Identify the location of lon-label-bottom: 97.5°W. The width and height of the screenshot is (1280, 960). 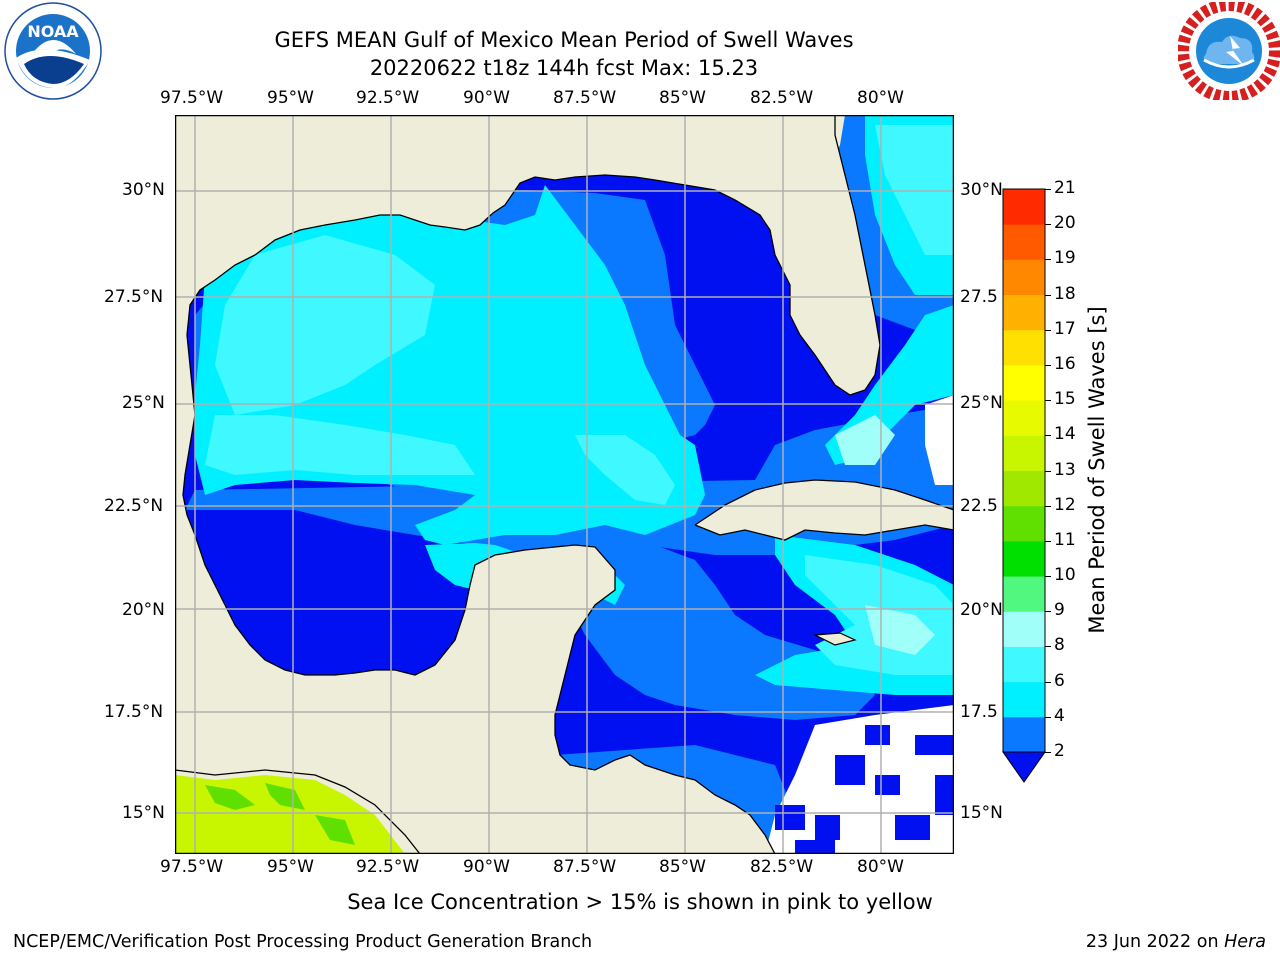
(192, 867).